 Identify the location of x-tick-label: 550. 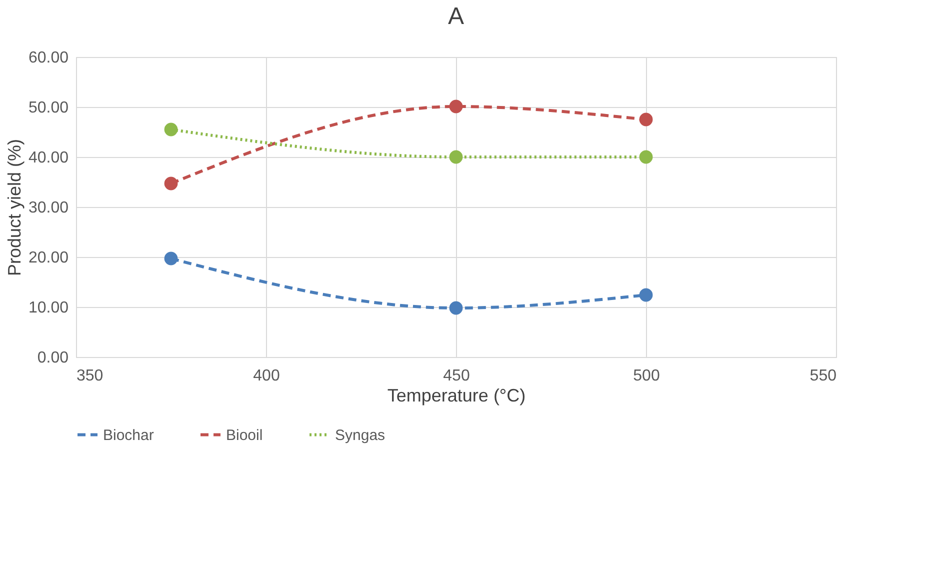
(823, 376).